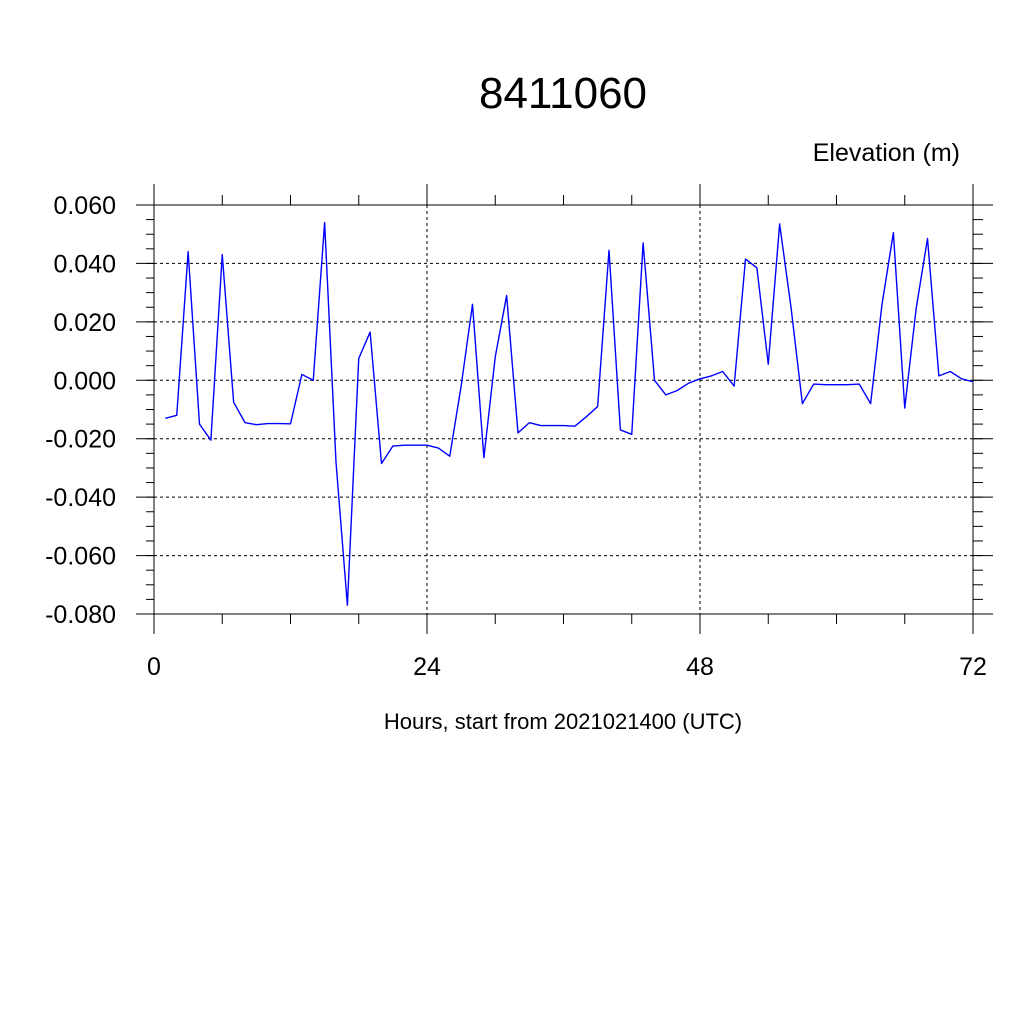 The image size is (1024, 1024). Describe the element at coordinates (563, 93) in the screenshot. I see `chart-title: 8411060` at that location.